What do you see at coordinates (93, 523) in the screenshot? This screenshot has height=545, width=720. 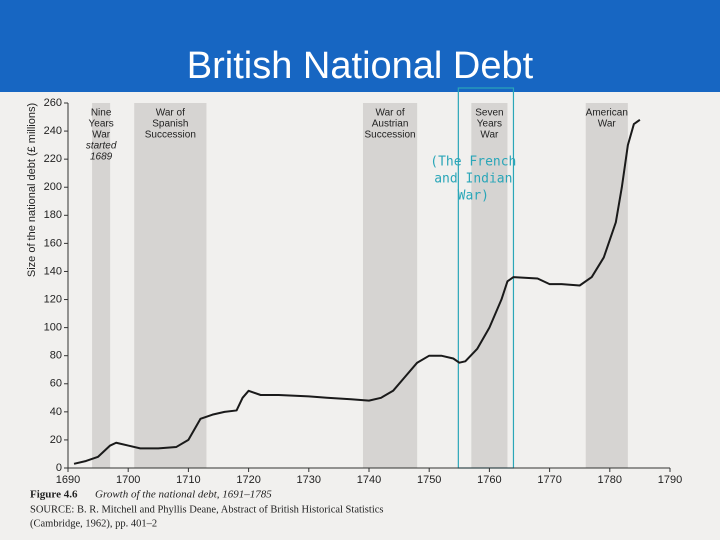 I see `figure-source: (Cambridge, 1962), pp. 401–2` at bounding box center [93, 523].